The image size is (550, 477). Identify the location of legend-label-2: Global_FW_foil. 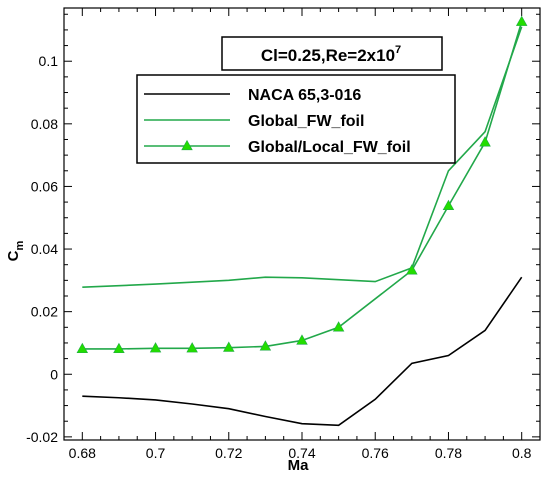
(306, 121).